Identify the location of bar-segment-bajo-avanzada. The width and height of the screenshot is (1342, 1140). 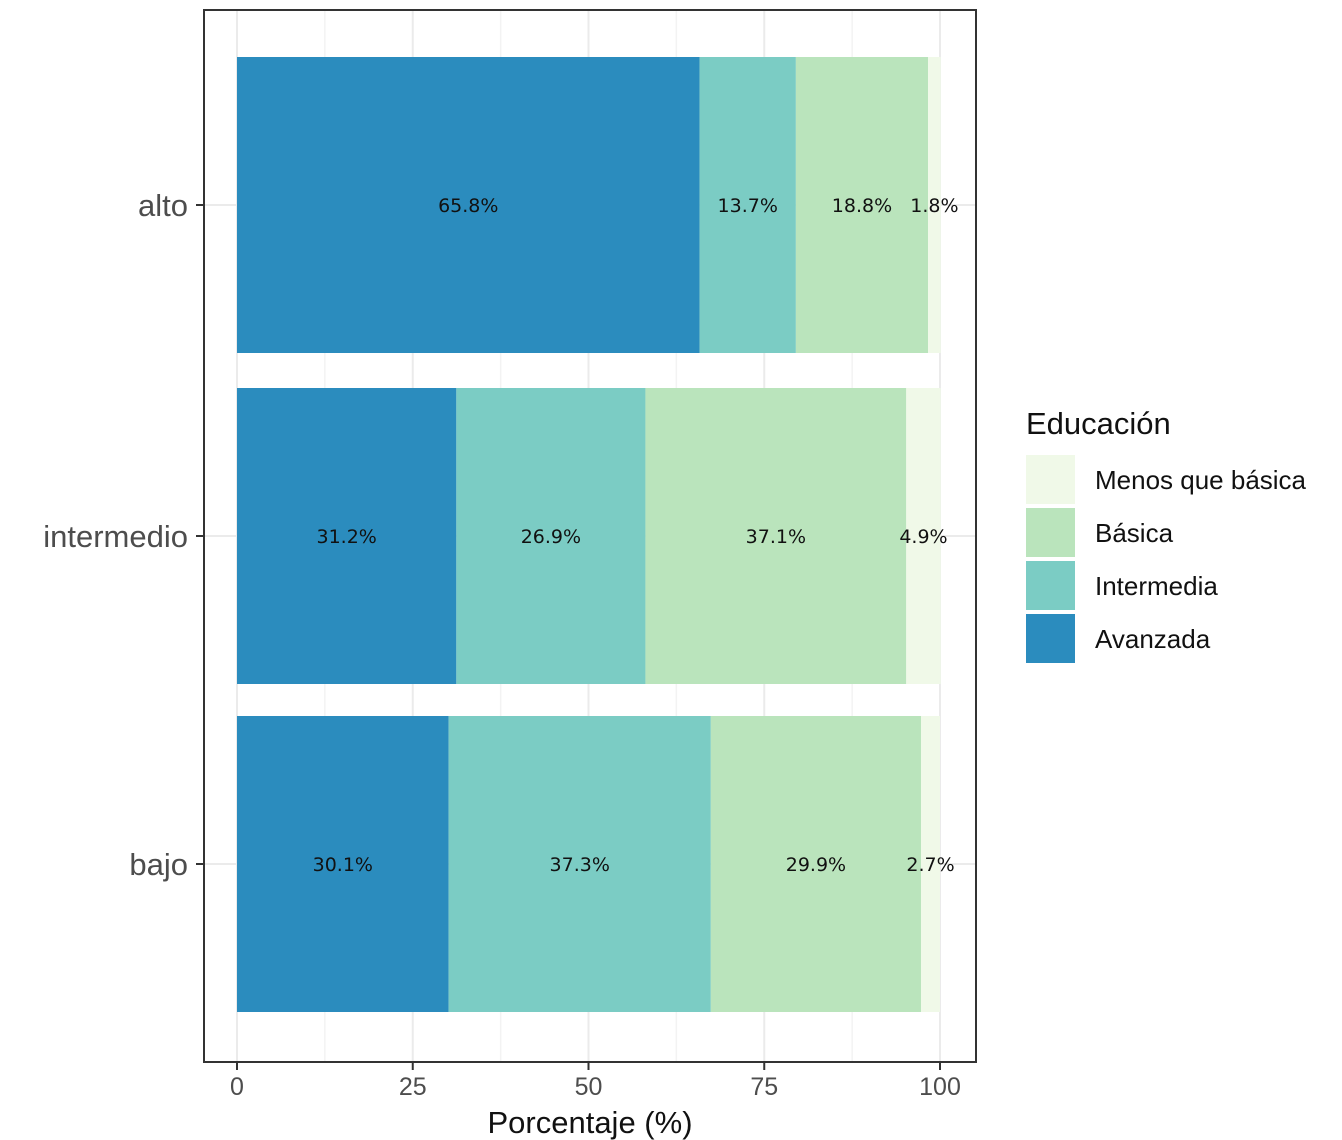
(343, 864).